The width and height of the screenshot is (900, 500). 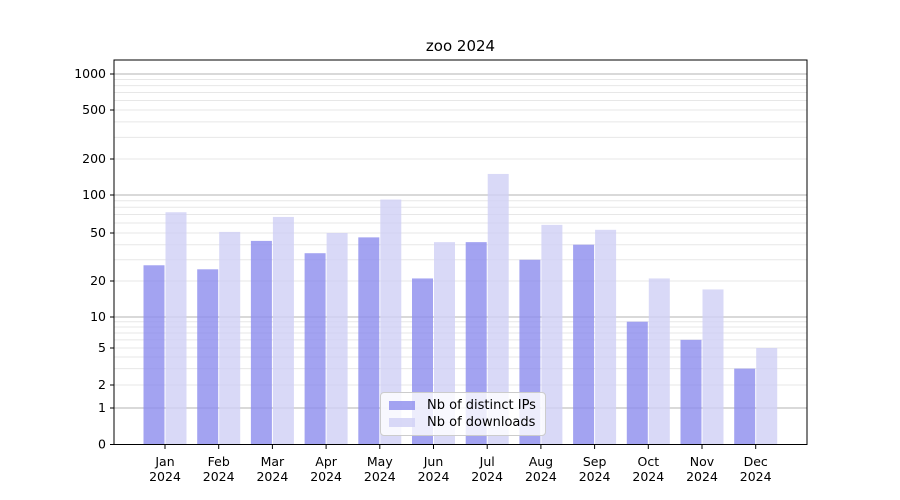 What do you see at coordinates (434, 469) in the screenshot?
I see `x-tick-label: Jun 2024` at bounding box center [434, 469].